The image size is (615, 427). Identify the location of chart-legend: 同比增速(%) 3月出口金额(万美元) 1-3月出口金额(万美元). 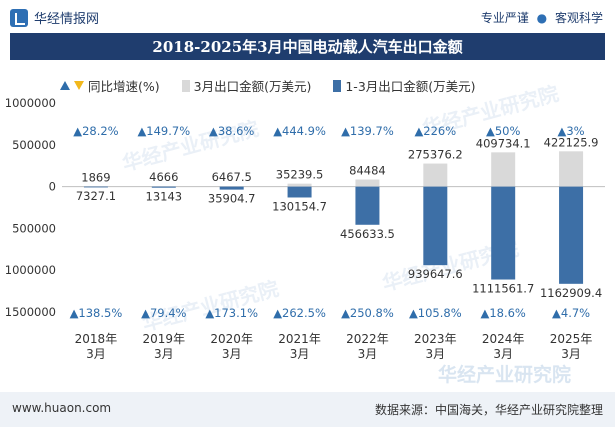
(268, 85).